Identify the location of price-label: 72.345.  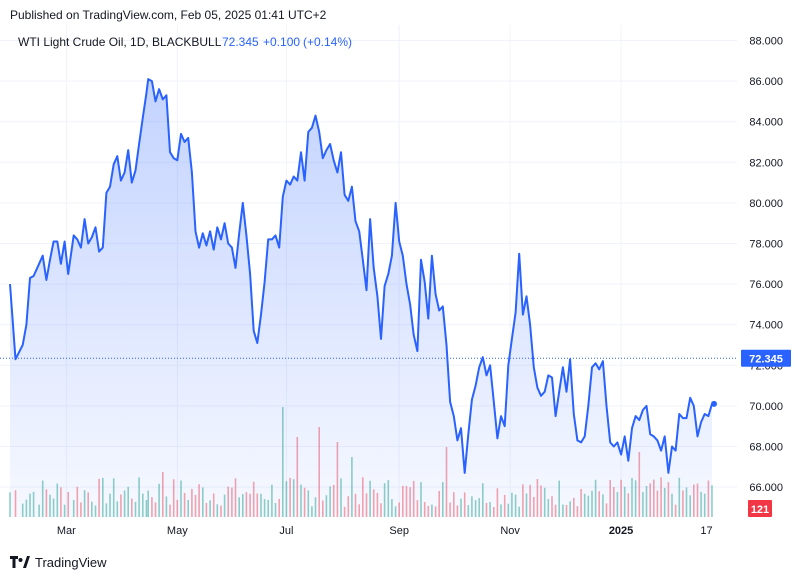
(766, 359).